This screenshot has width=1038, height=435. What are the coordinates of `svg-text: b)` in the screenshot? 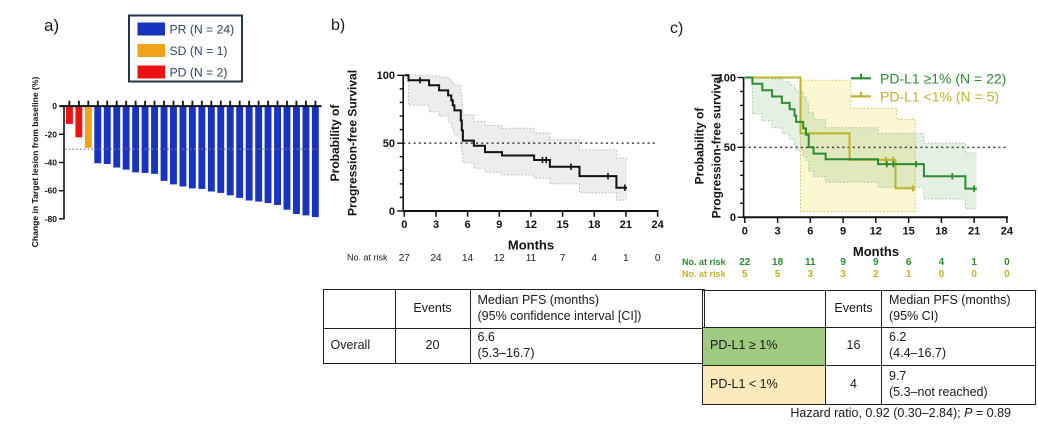 It's located at (338, 25).